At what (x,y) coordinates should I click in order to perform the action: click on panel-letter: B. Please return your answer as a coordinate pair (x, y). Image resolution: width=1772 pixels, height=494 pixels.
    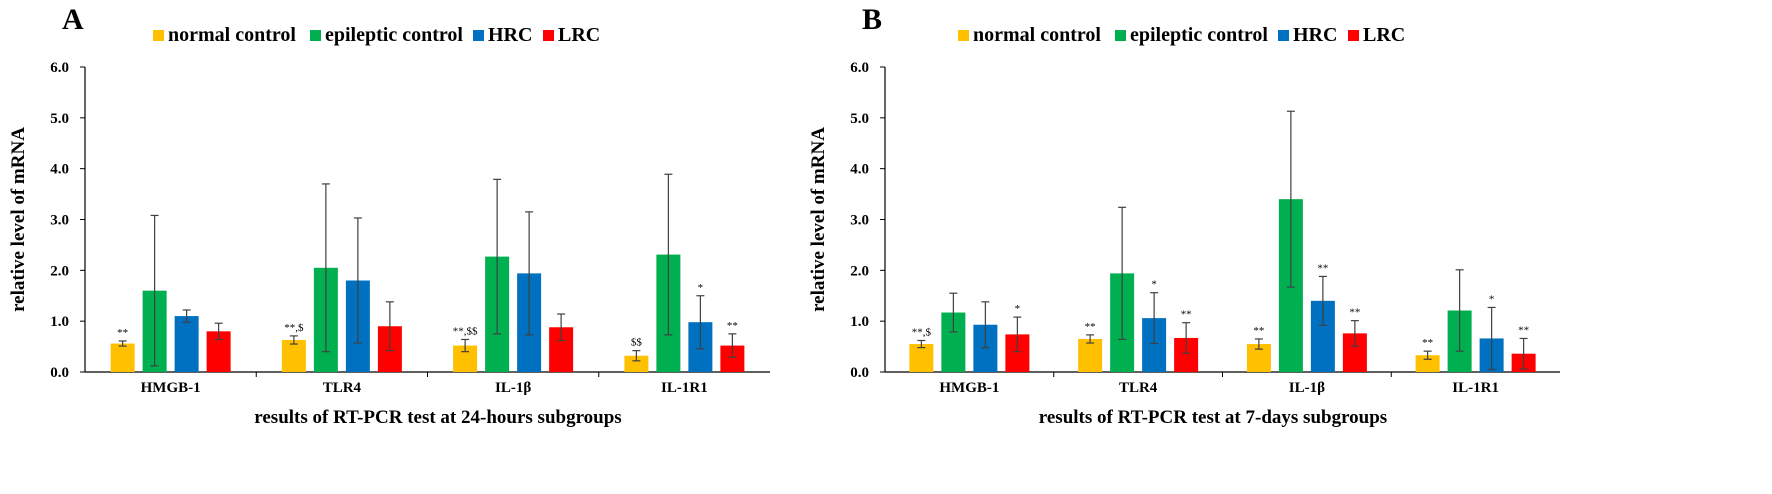
    Looking at the image, I should click on (872, 19).